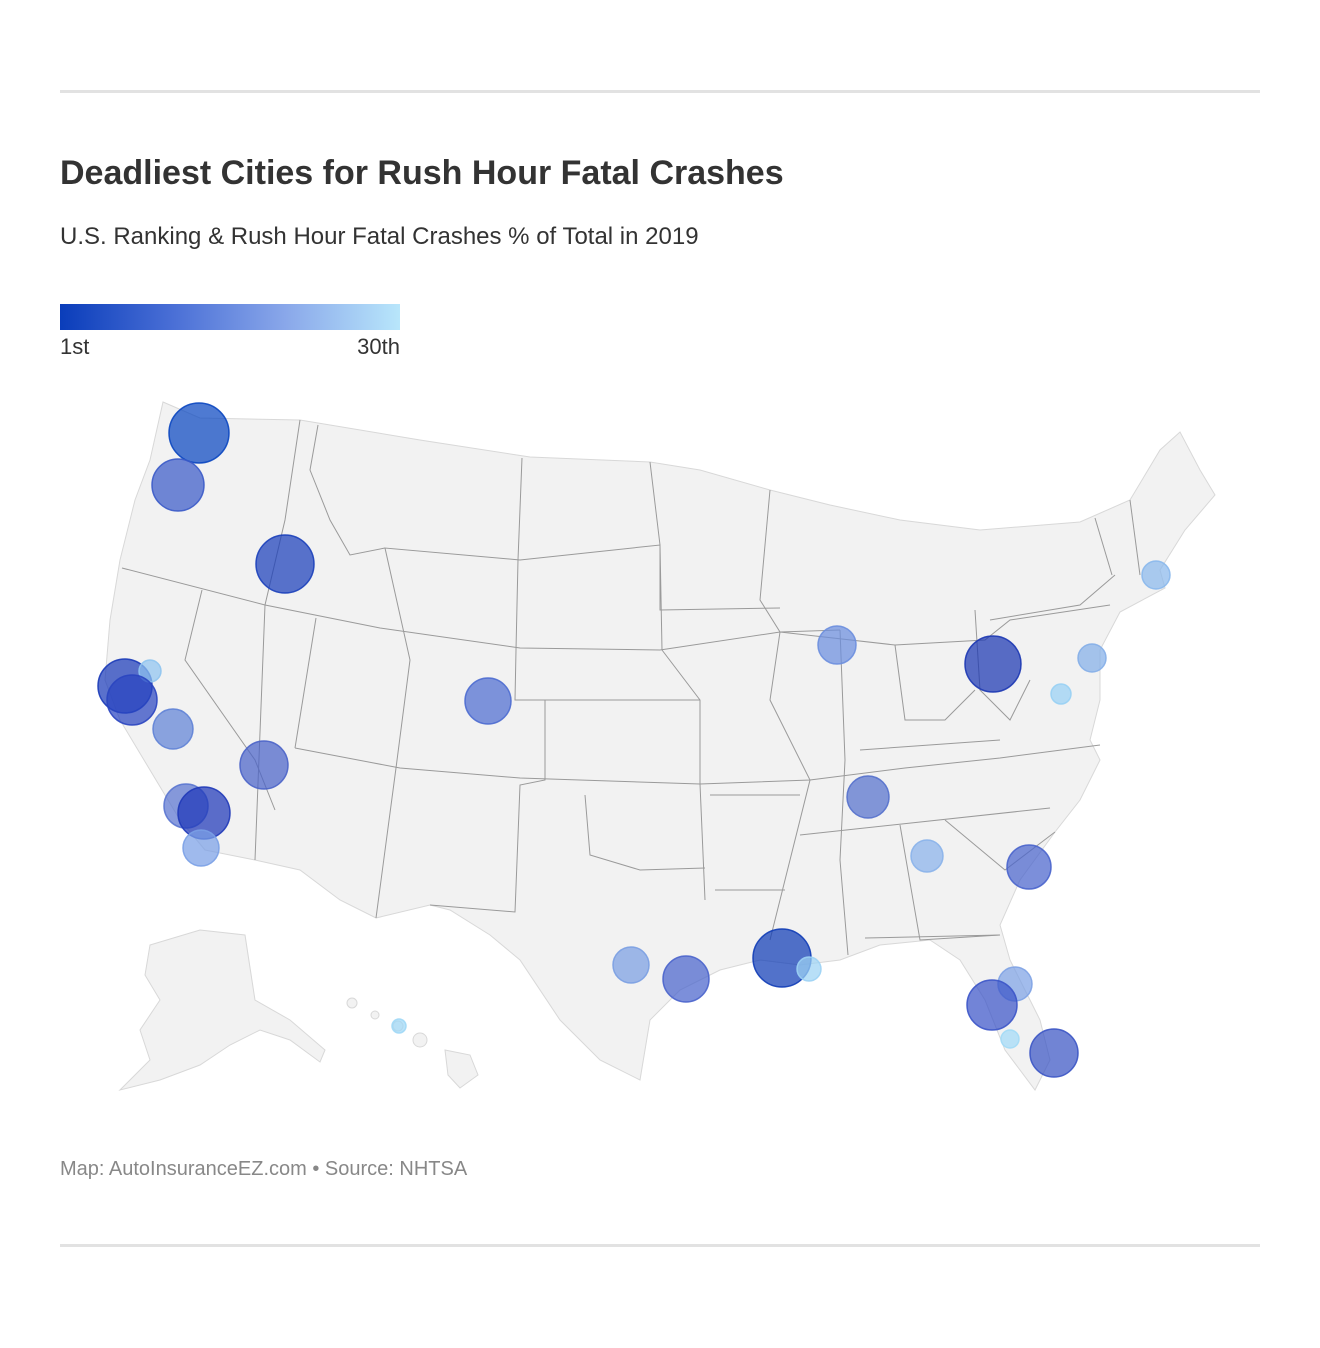 The image size is (1320, 1348). I want to click on source-credit: Map: AutoInsuranceEZ.com • Source: NHTSA, so click(264, 1169).